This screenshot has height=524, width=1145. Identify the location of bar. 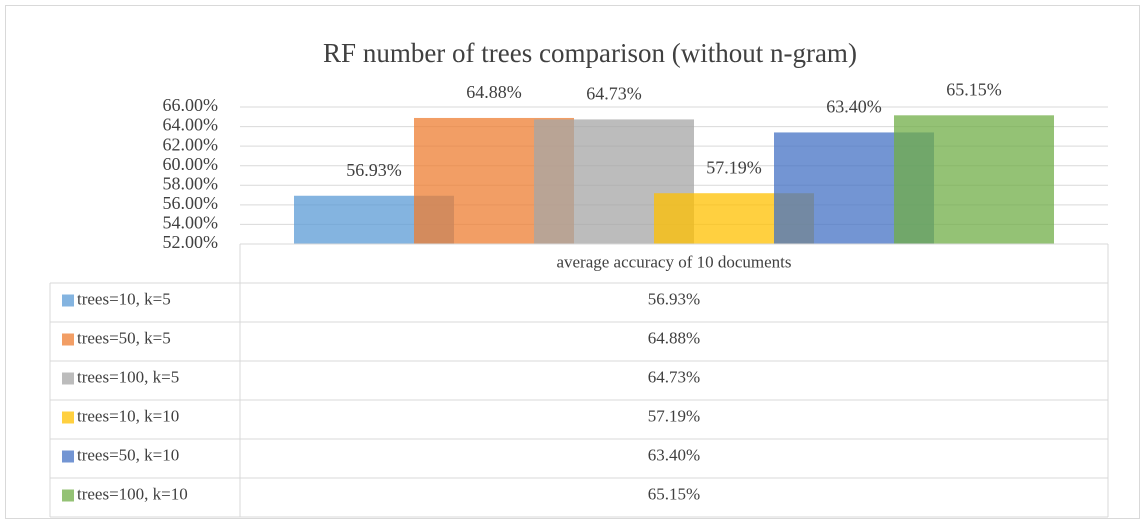
(974, 179).